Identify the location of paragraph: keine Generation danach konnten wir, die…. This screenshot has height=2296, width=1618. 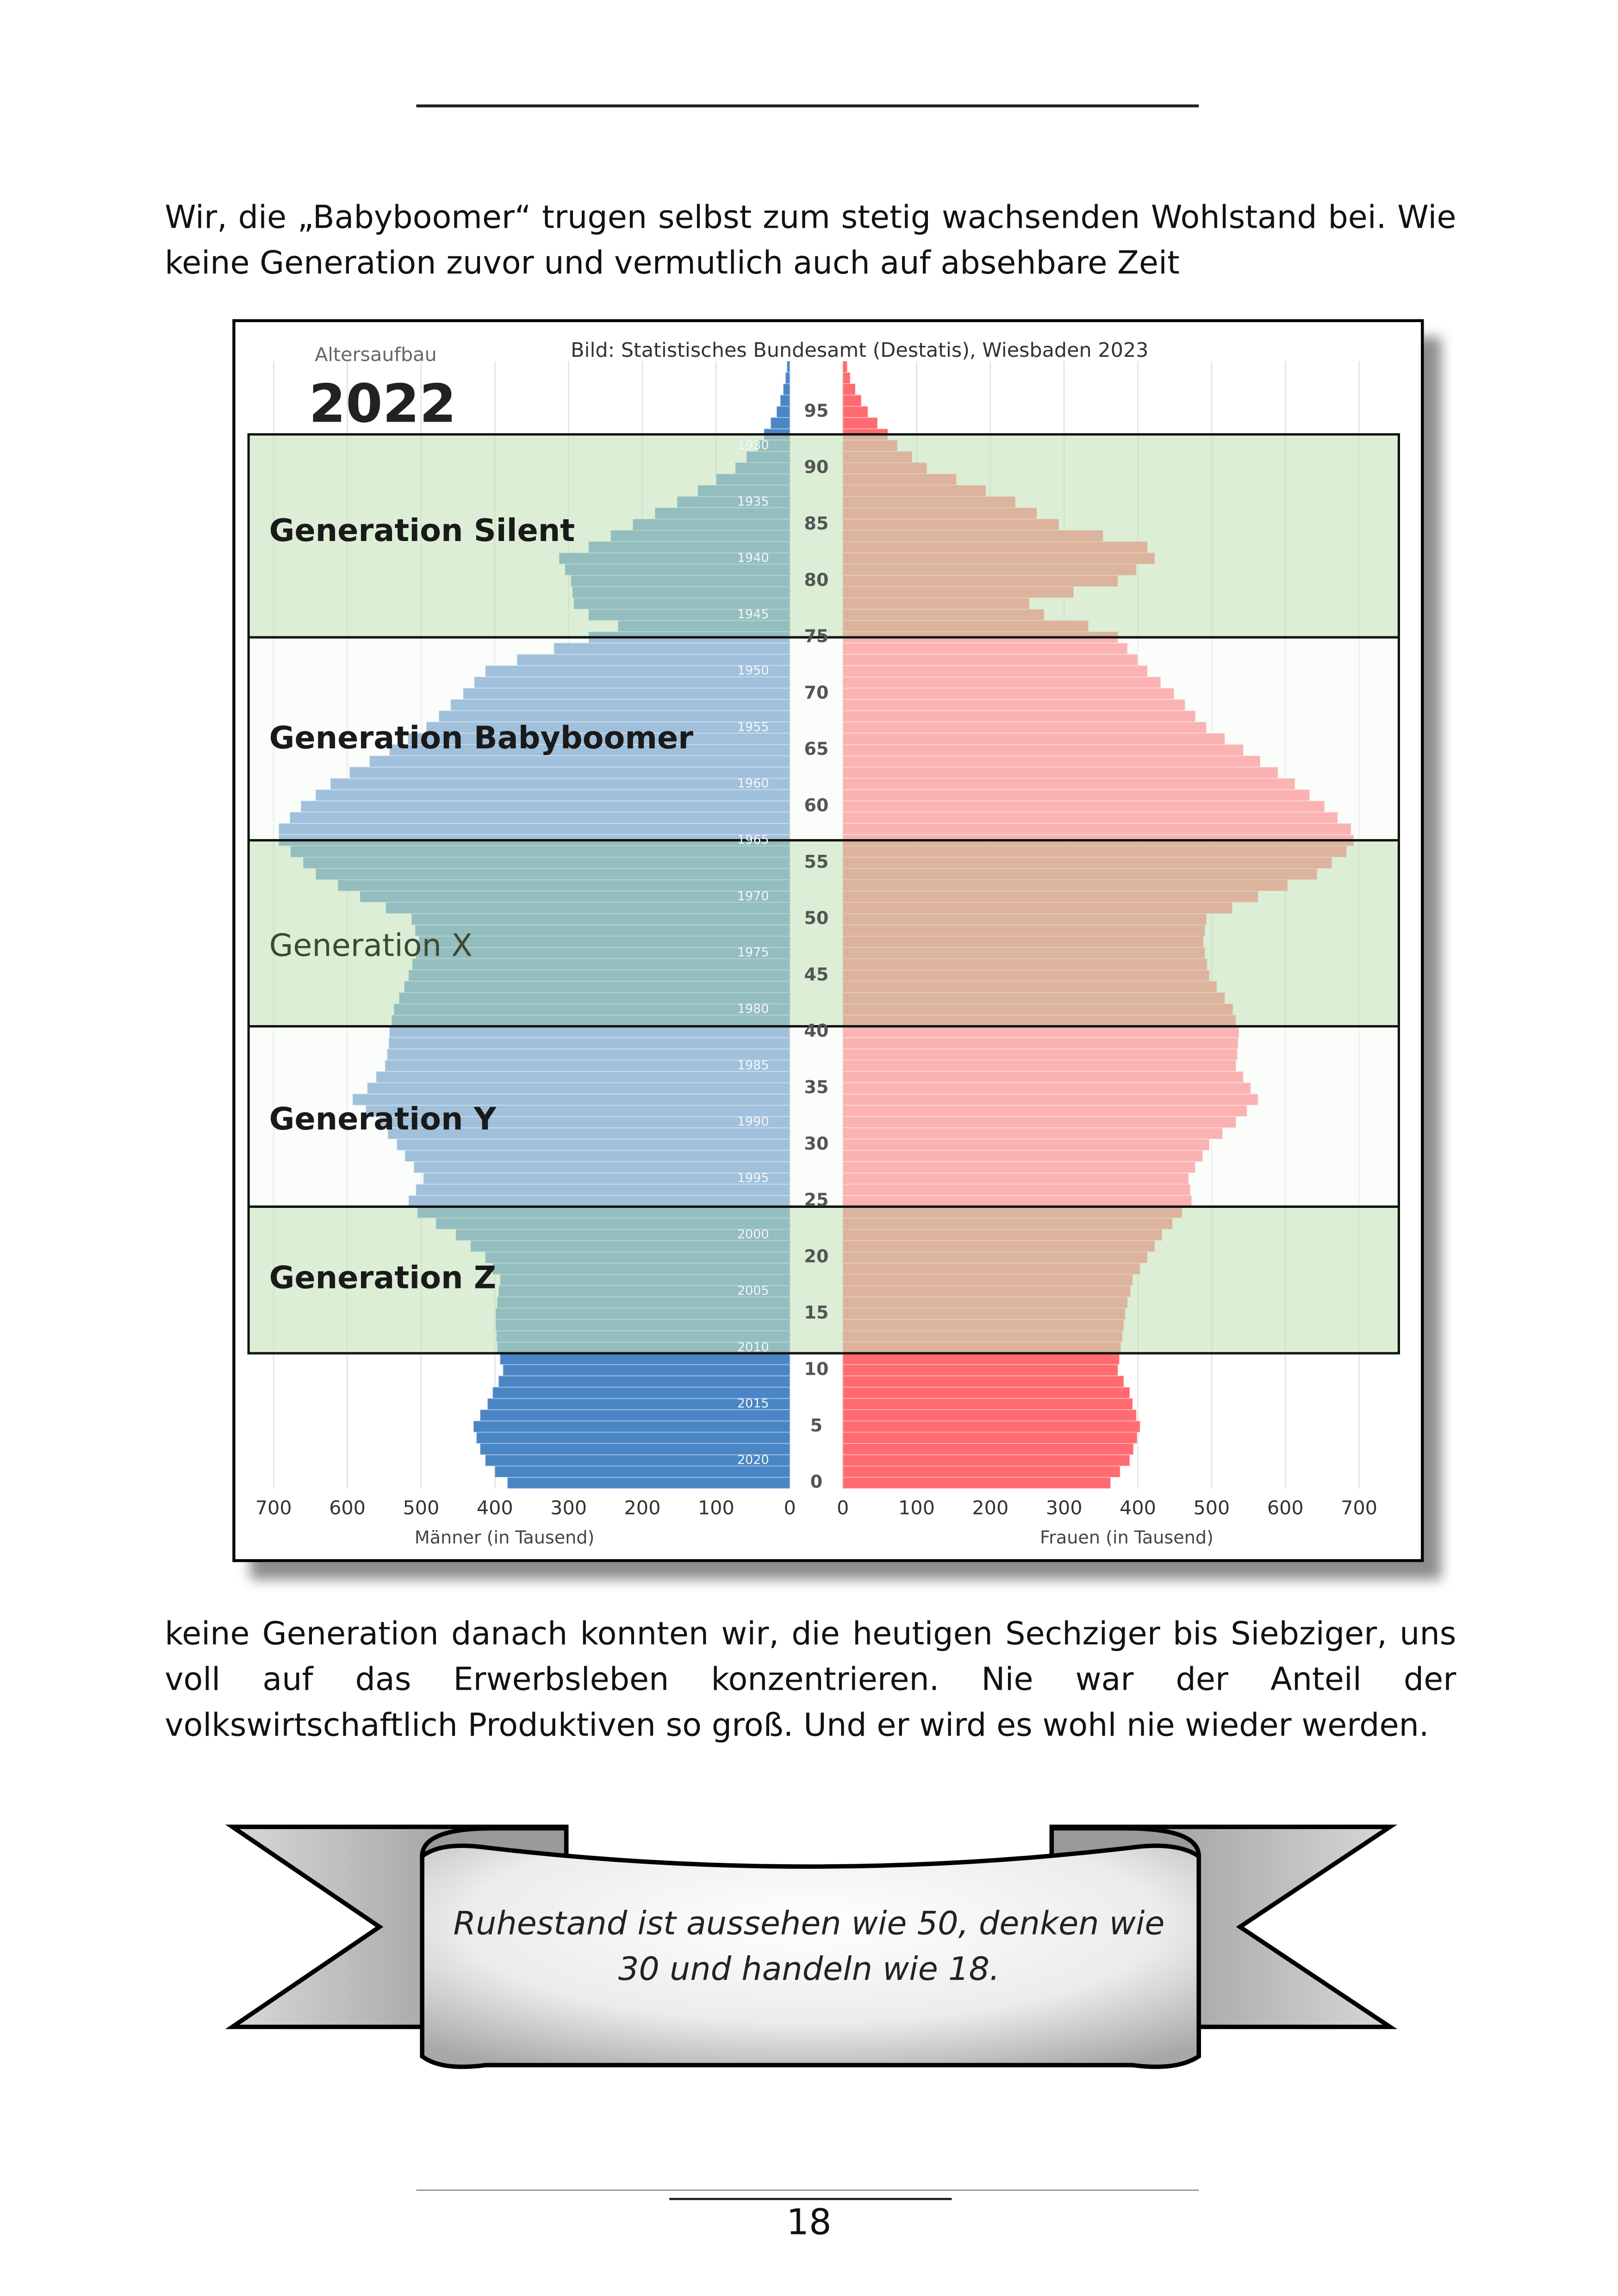
(810, 1680).